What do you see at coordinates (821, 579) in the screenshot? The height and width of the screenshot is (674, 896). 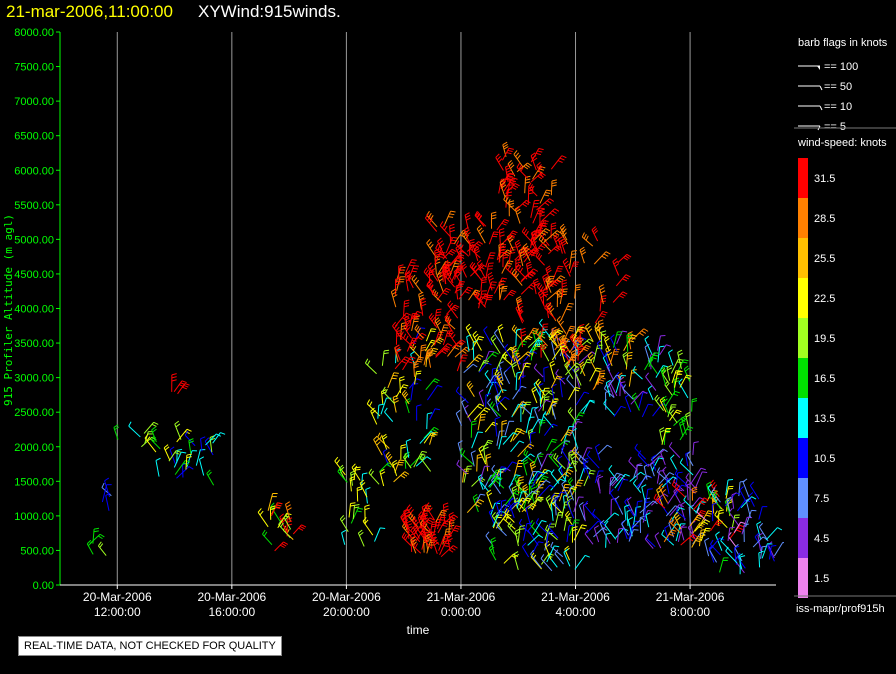 I see `speed-scale-label: 1.5` at bounding box center [821, 579].